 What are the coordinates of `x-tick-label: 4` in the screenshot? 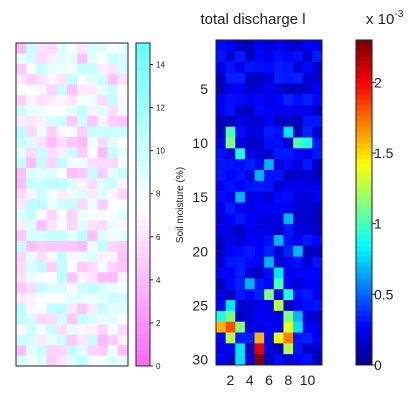 It's located at (250, 380).